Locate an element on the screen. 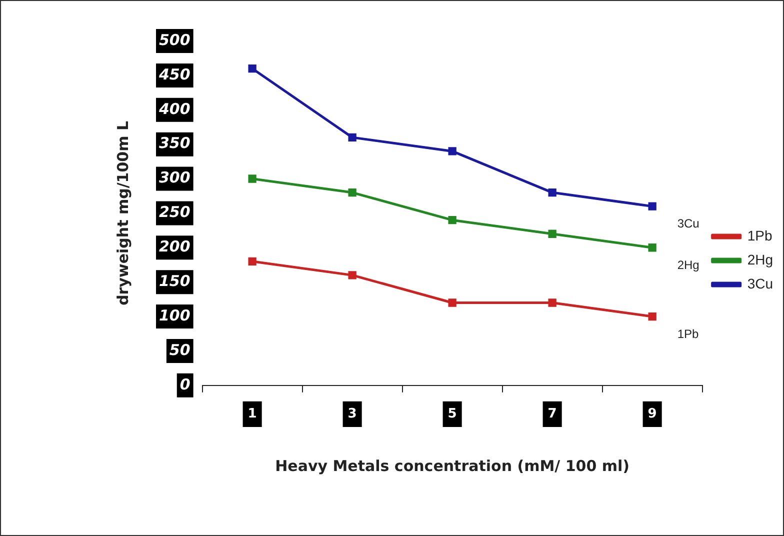  y-tick-label: 150 is located at coordinates (174, 281).